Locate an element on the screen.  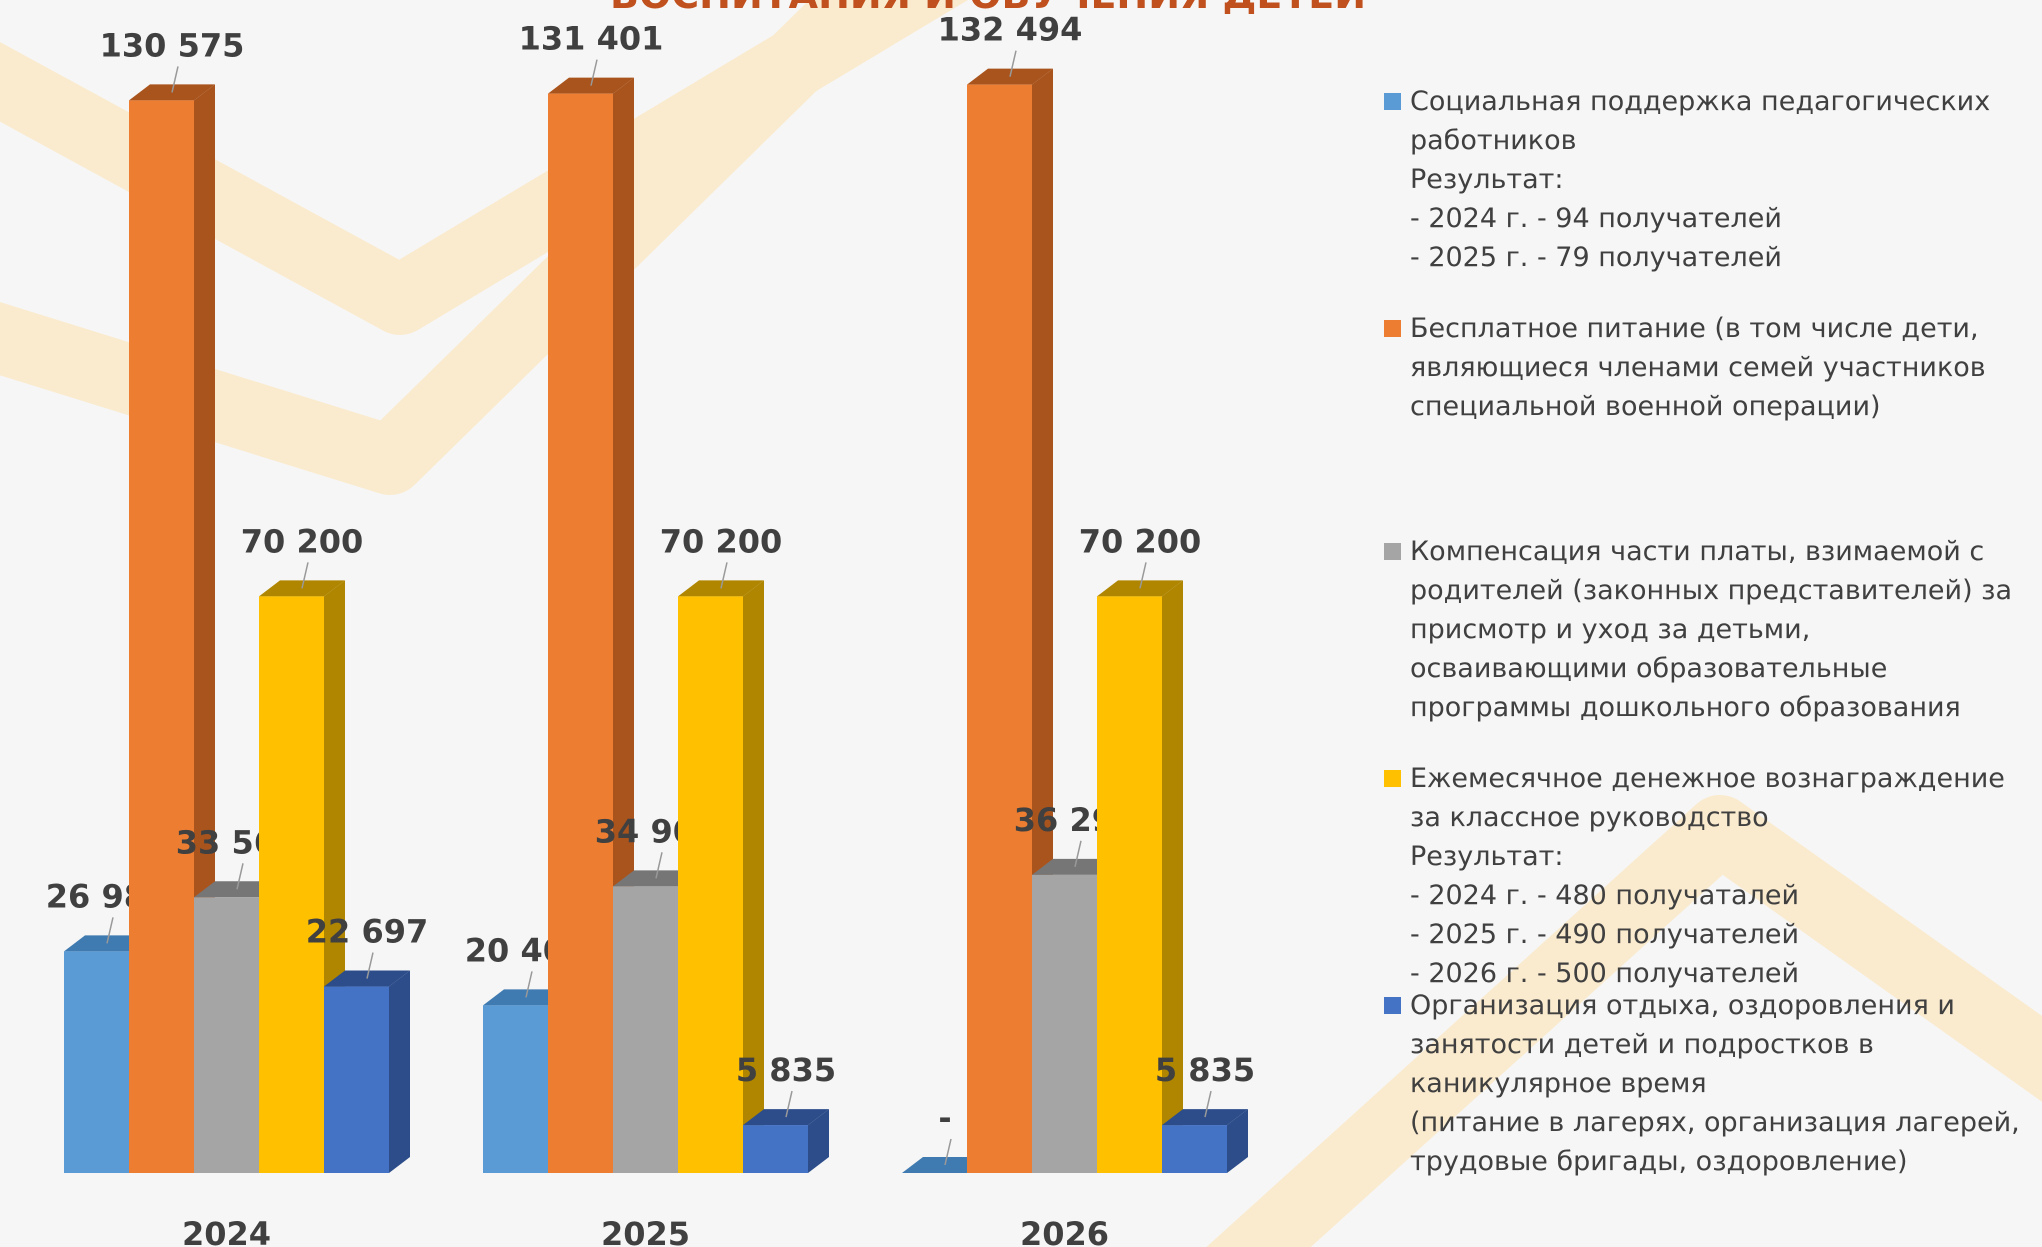
data-label: 132 494 is located at coordinates (1010, 30).